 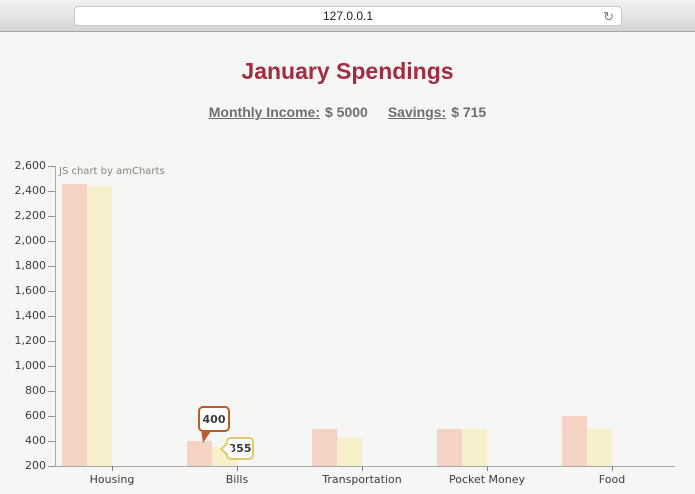 What do you see at coordinates (474, 447) in the screenshot?
I see `bar-pocket-money-yellow-series` at bounding box center [474, 447].